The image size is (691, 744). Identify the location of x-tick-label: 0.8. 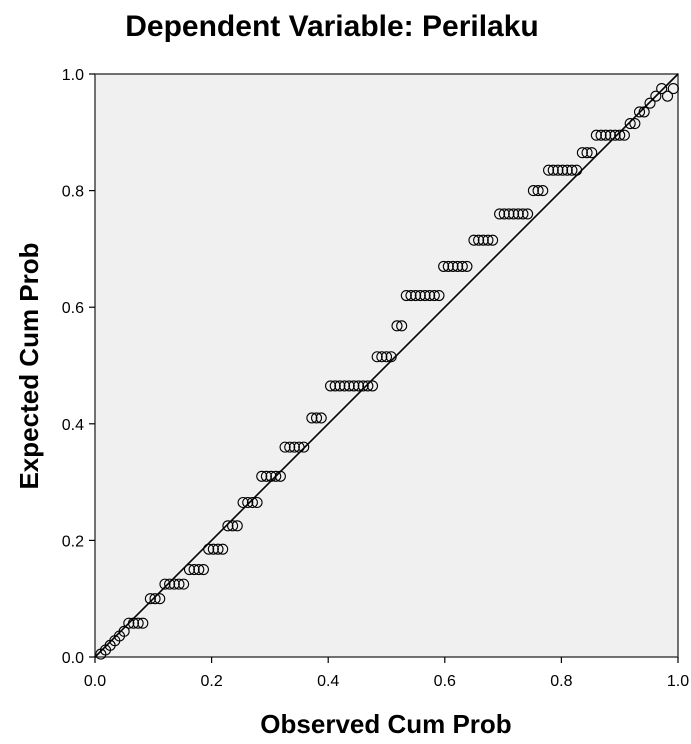
(561, 681).